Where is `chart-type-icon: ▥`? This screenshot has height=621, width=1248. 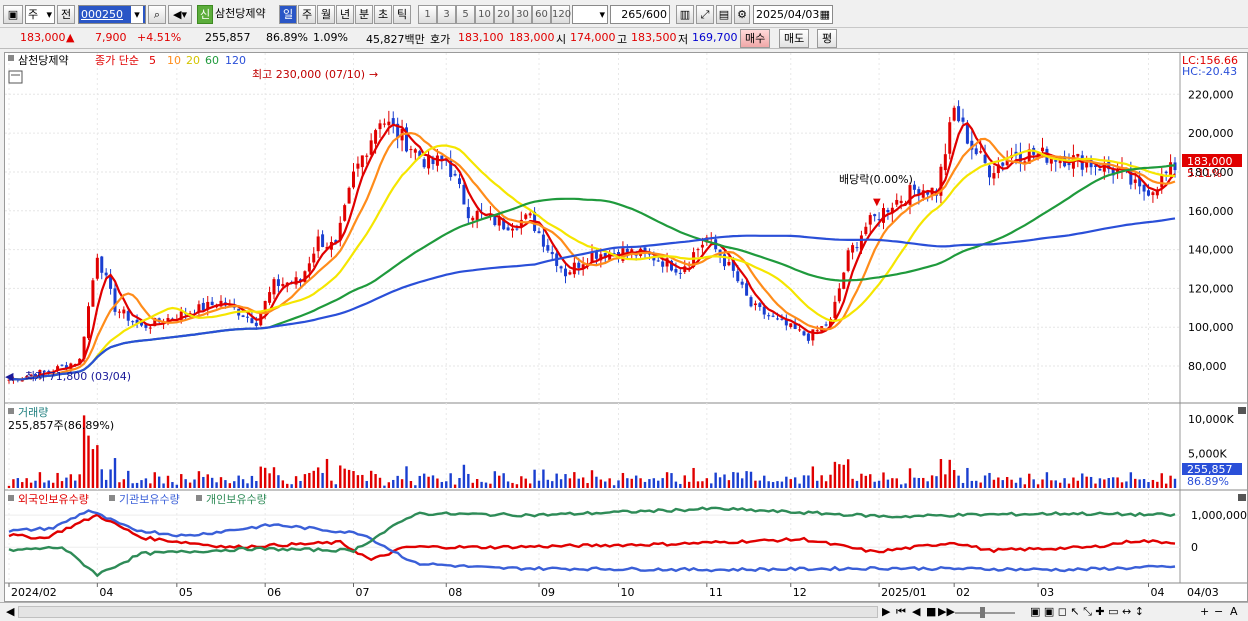 chart-type-icon: ▥ is located at coordinates (685, 14).